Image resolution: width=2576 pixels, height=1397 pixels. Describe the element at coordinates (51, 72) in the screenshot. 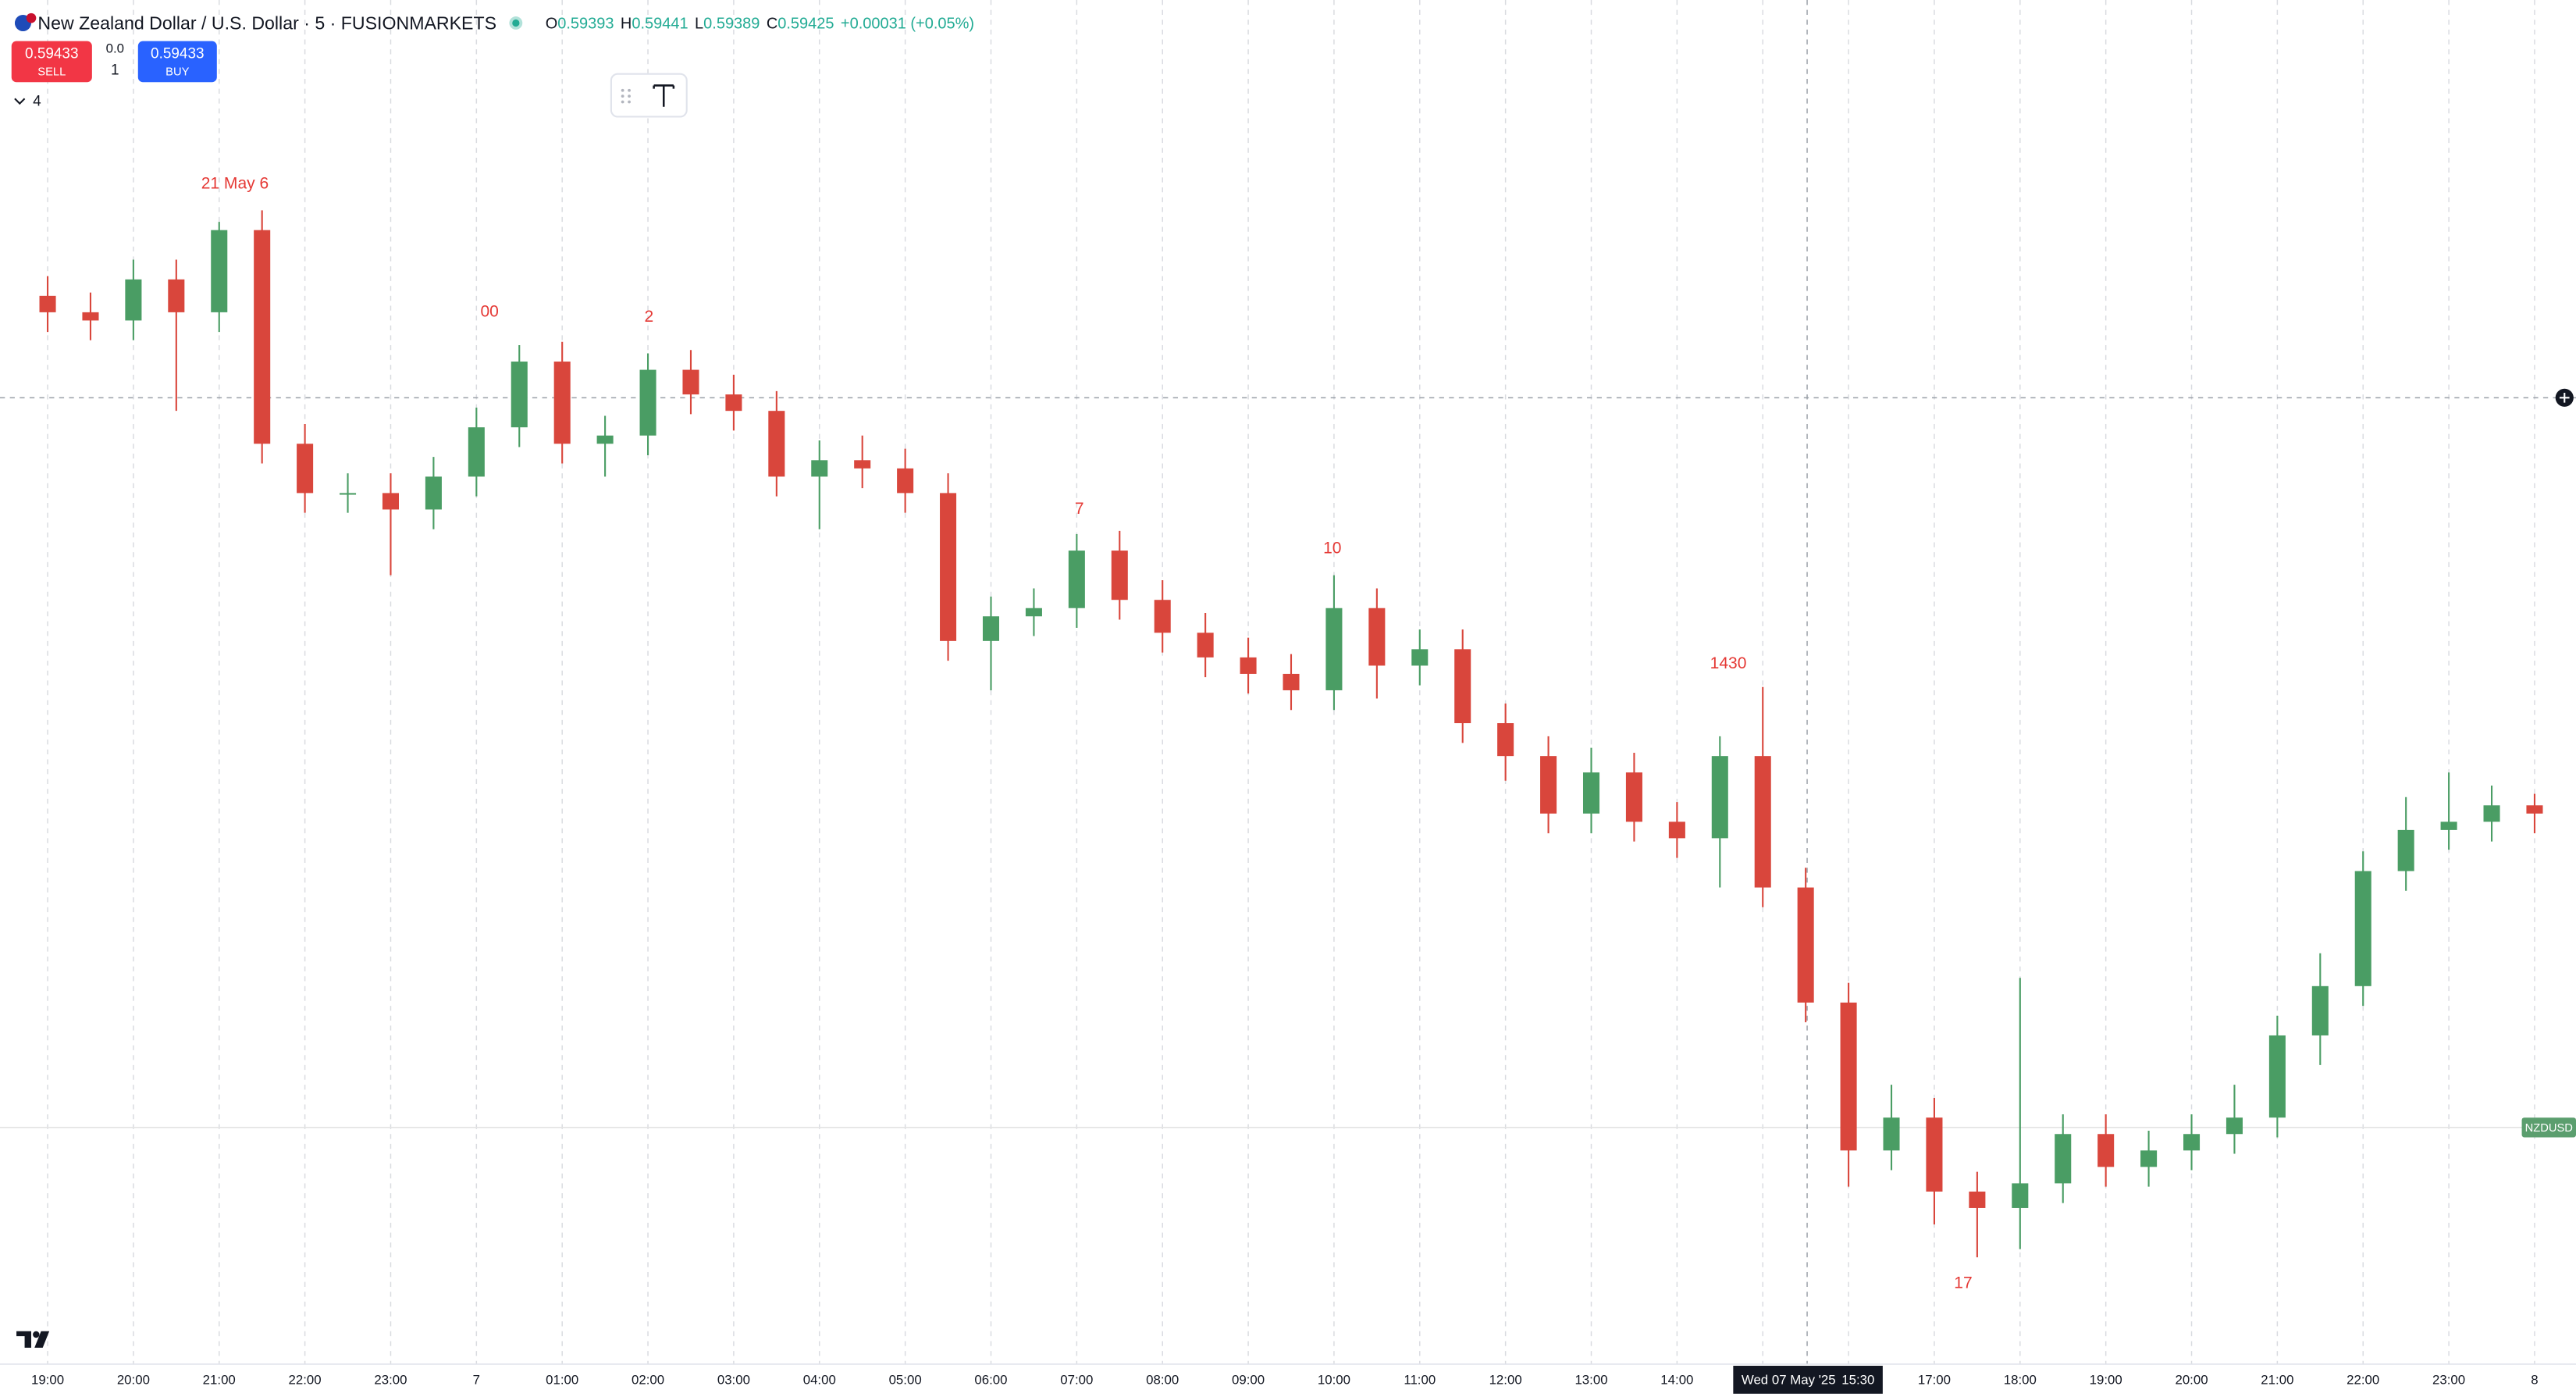

I see `sell-label: SELL` at that location.